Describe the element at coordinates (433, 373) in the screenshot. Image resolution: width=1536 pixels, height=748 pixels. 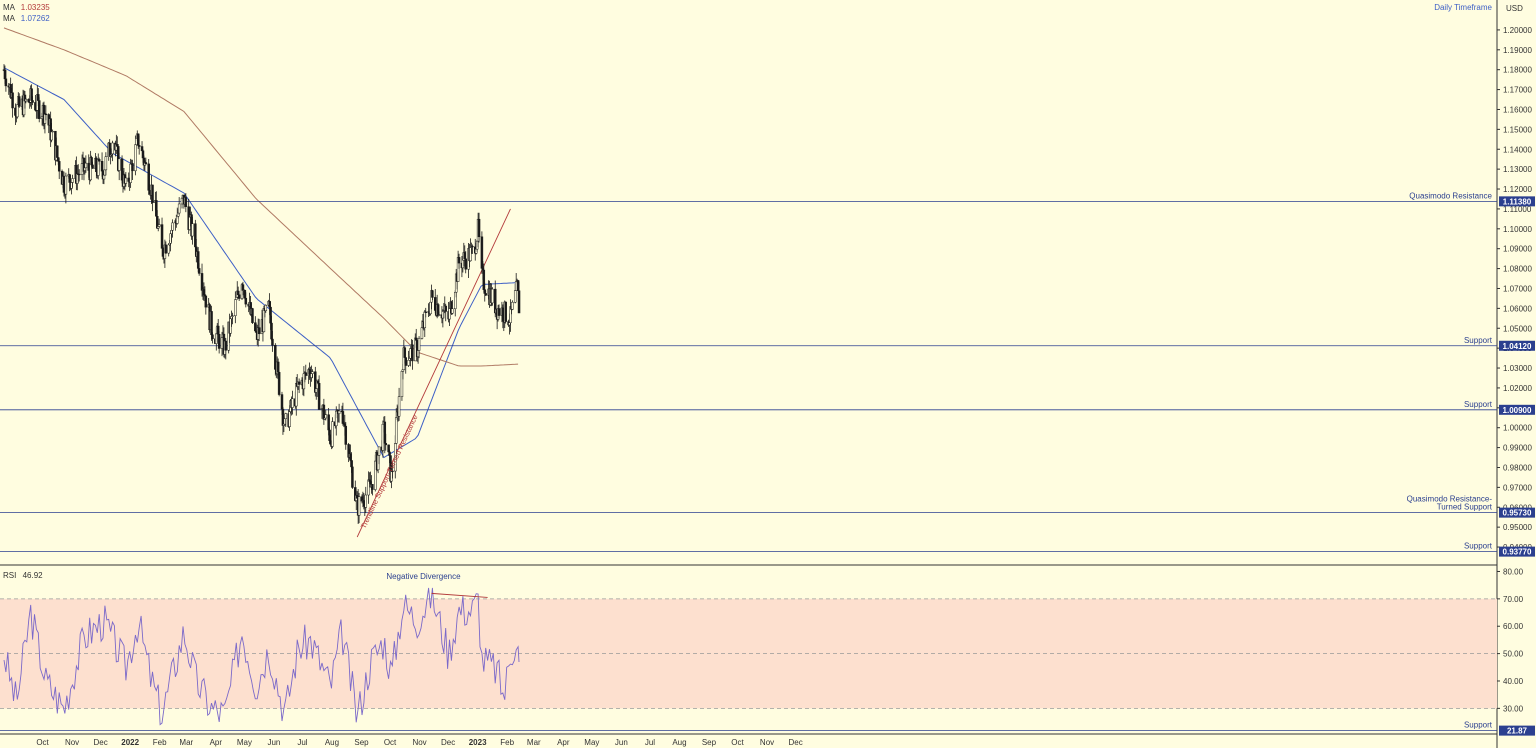
I see `trendline` at that location.